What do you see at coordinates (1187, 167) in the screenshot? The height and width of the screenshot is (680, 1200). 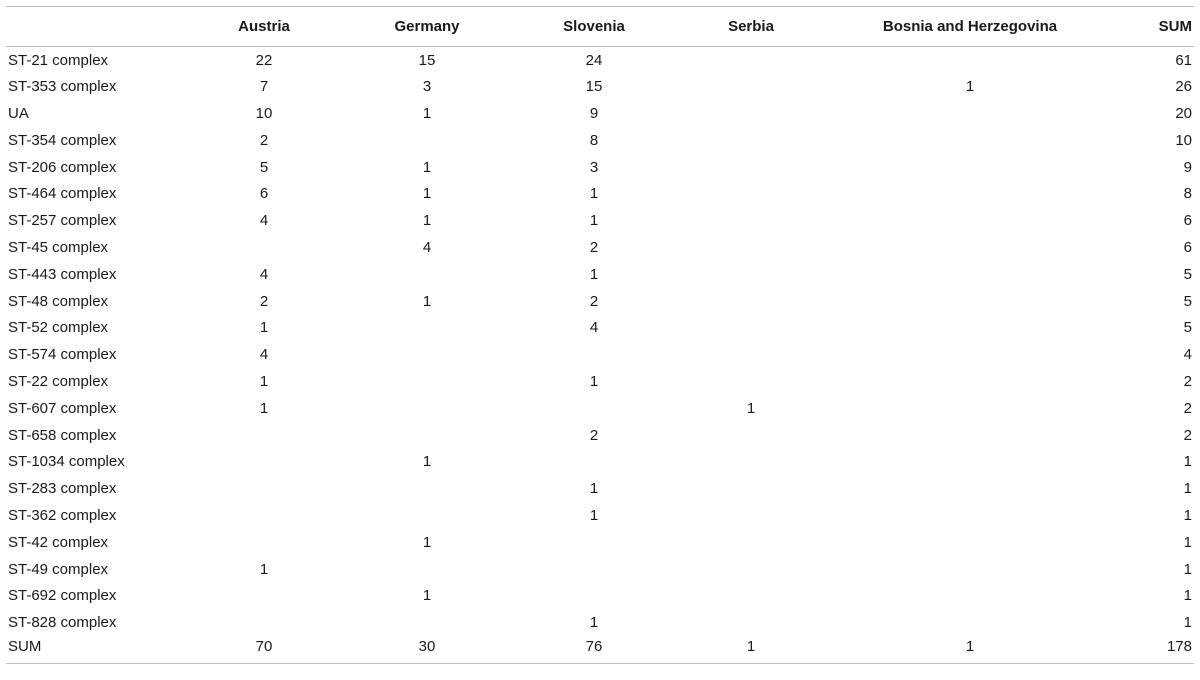 I see `cell-sum: 9` at bounding box center [1187, 167].